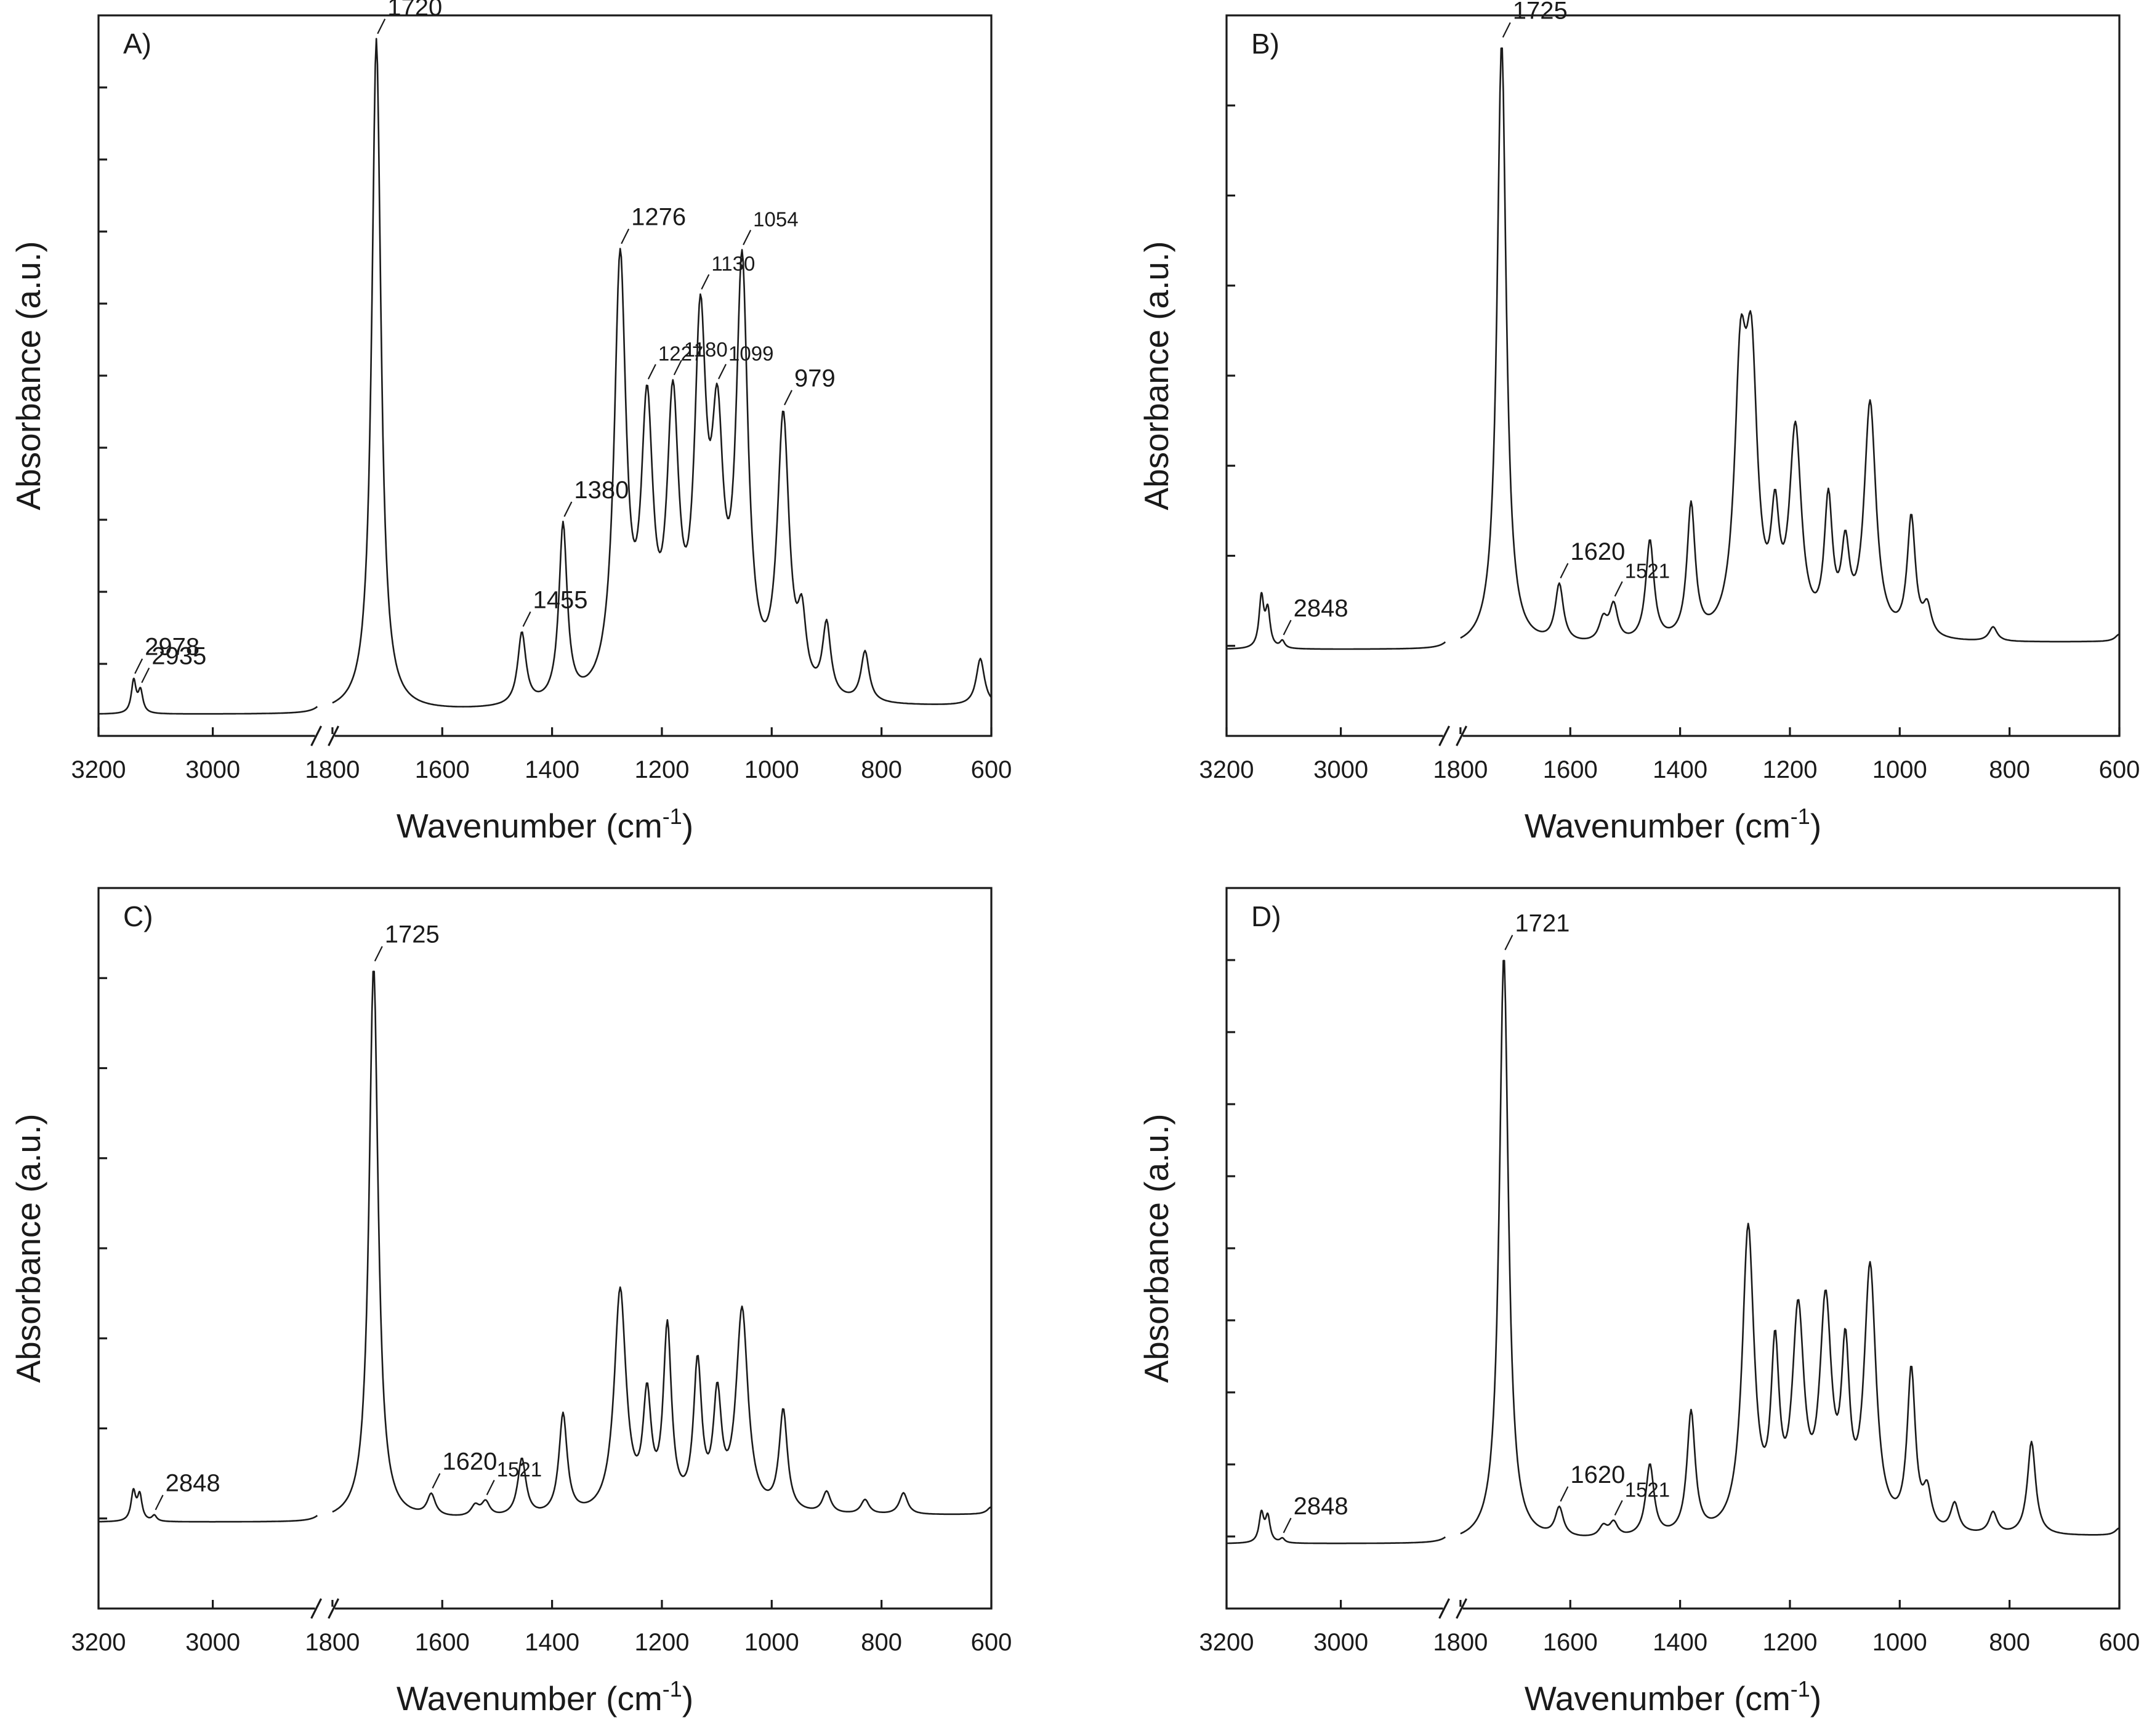 Image resolution: width=2152 pixels, height=1736 pixels. Describe the element at coordinates (775, 220) in the screenshot. I see `peak-annotation: 1054` at that location.